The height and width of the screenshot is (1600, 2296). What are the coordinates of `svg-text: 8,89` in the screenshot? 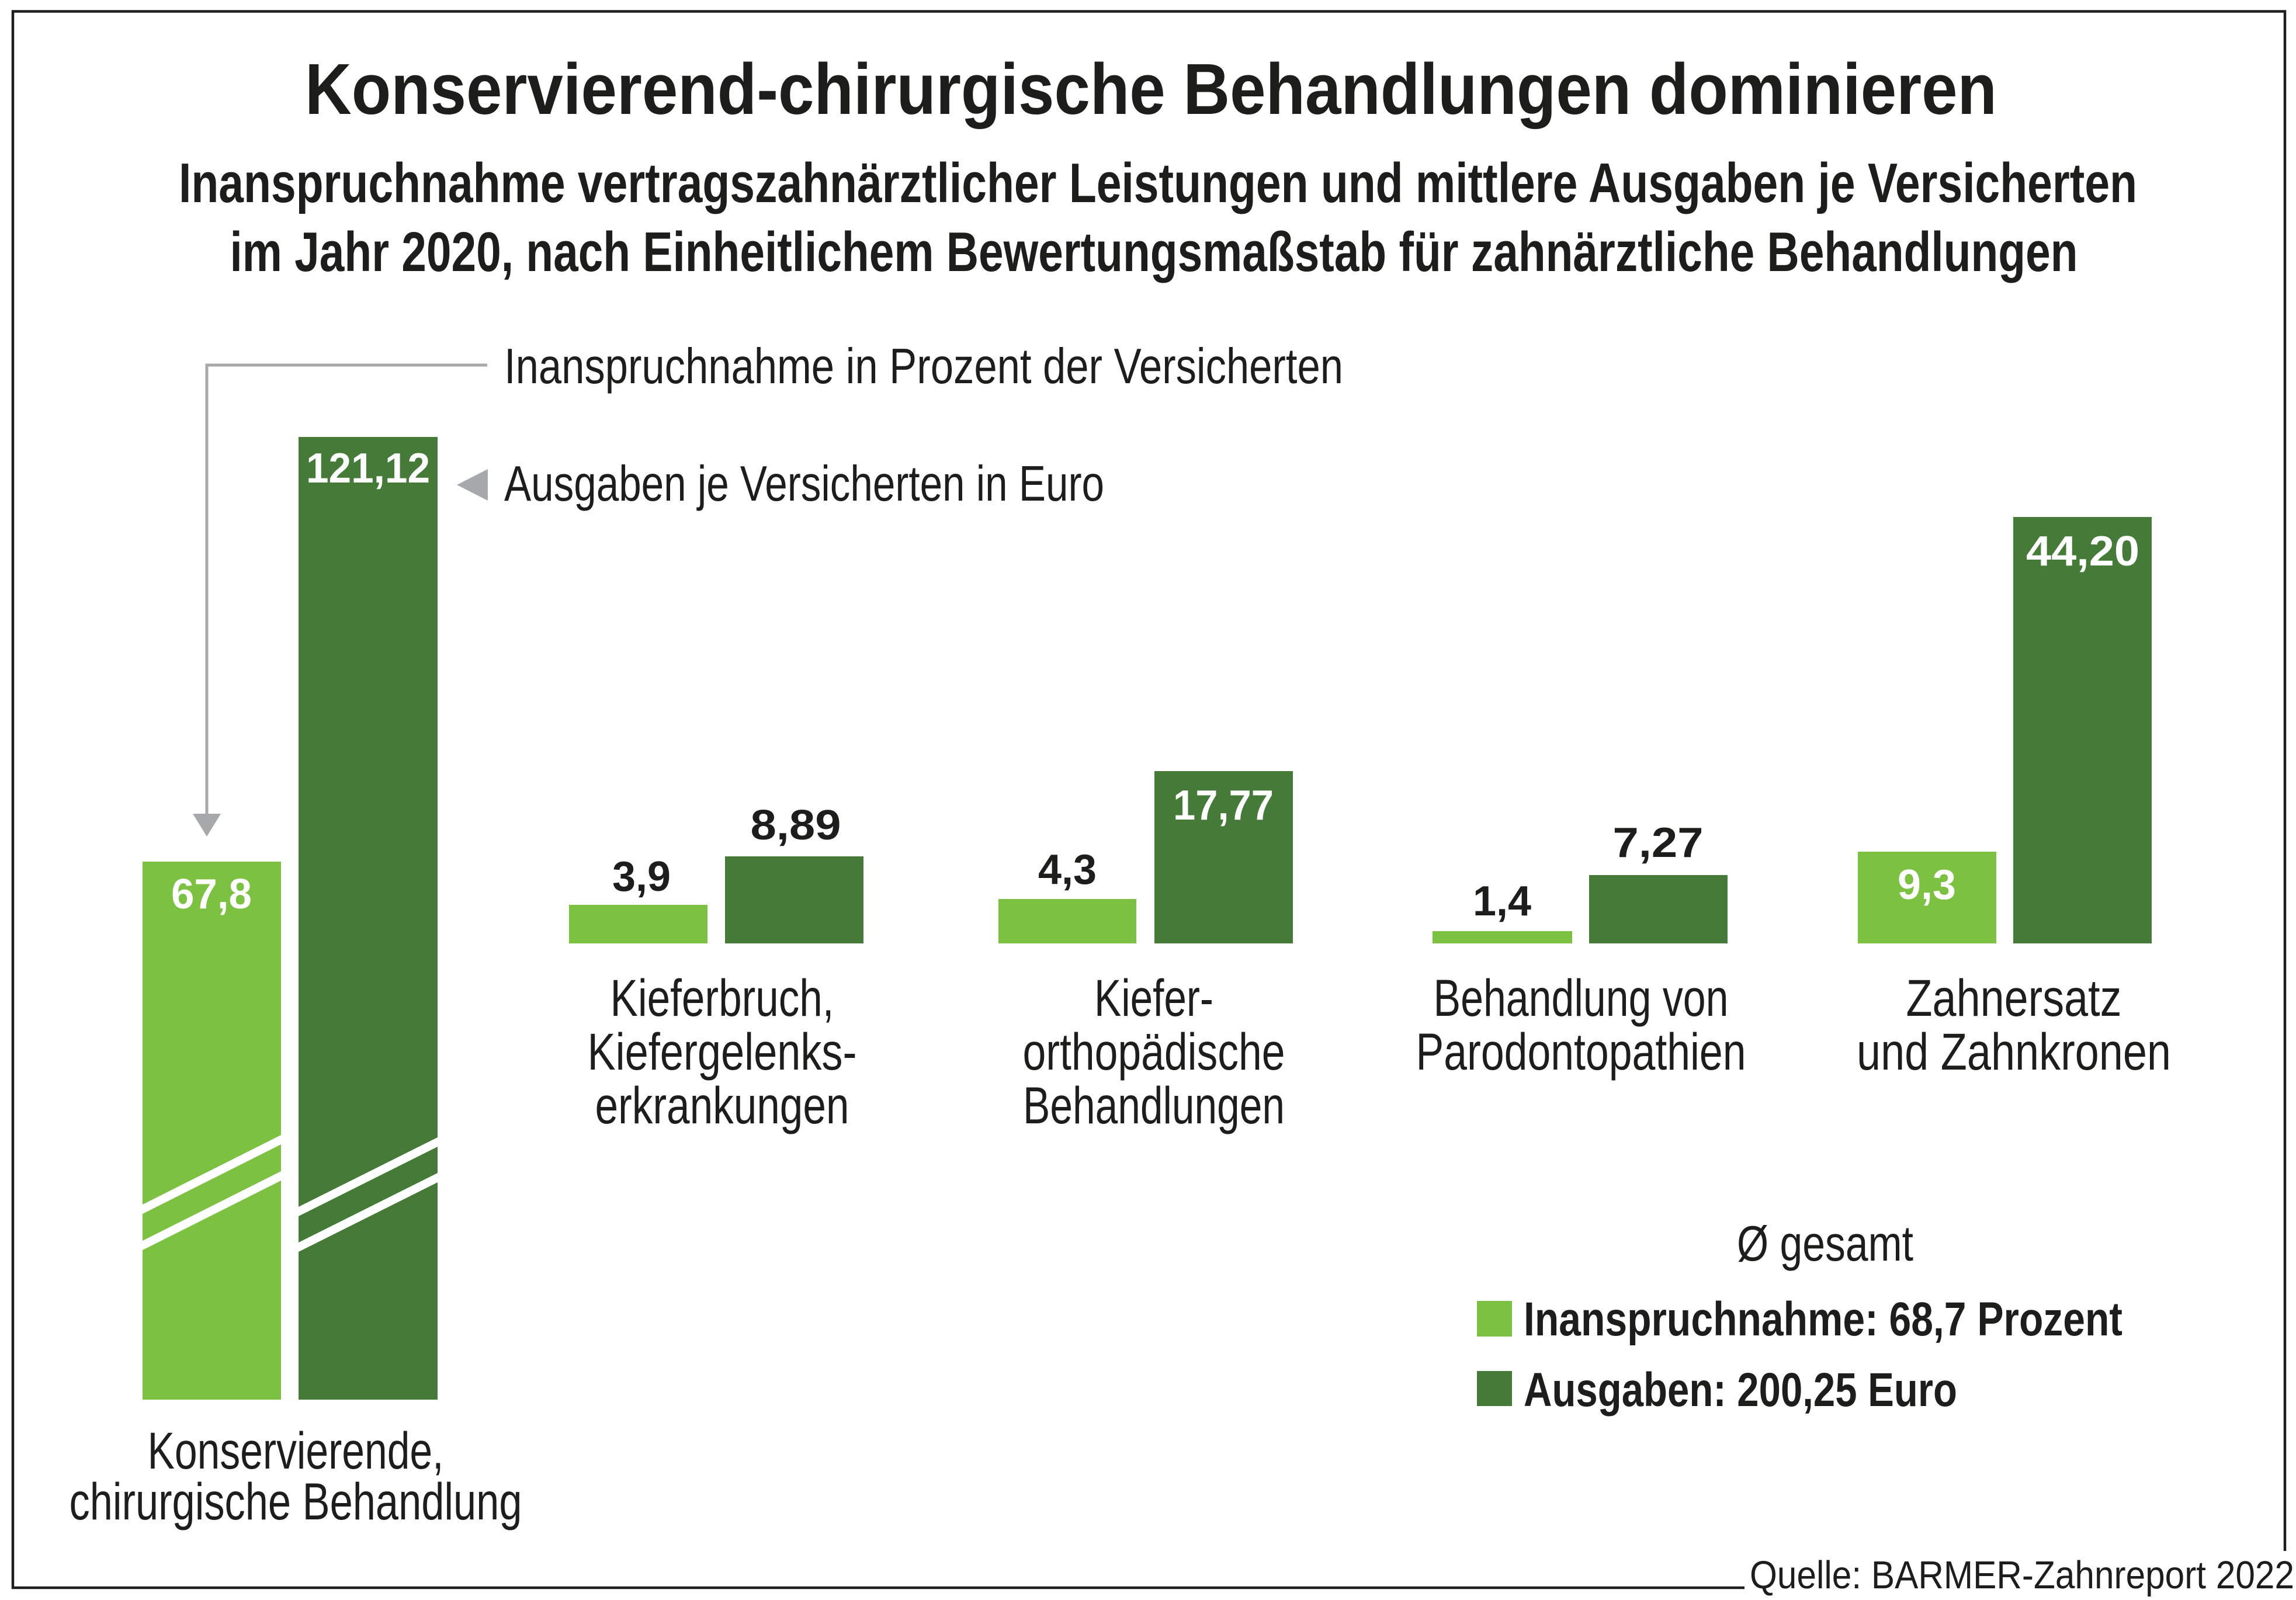 It's located at (796, 825).